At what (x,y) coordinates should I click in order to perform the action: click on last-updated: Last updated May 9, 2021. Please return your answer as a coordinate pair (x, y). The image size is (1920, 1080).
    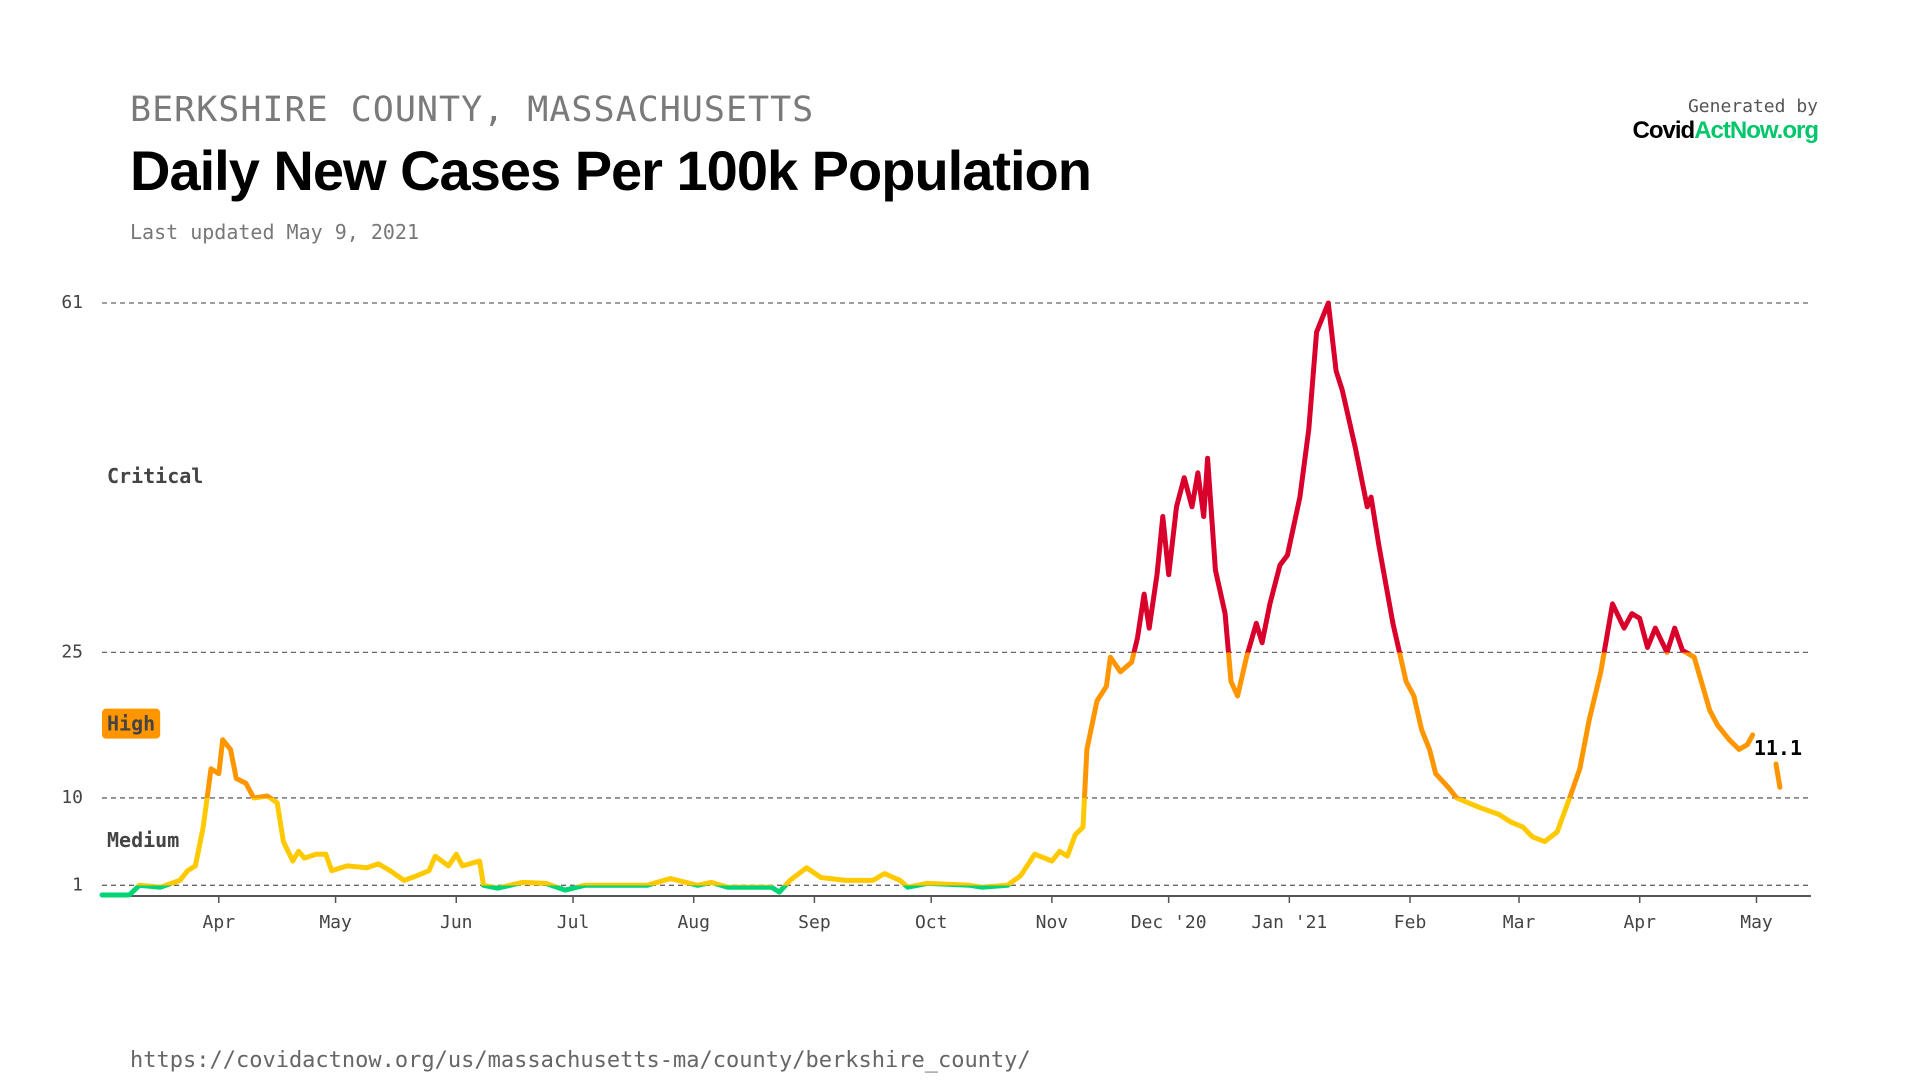
    Looking at the image, I should click on (274, 232).